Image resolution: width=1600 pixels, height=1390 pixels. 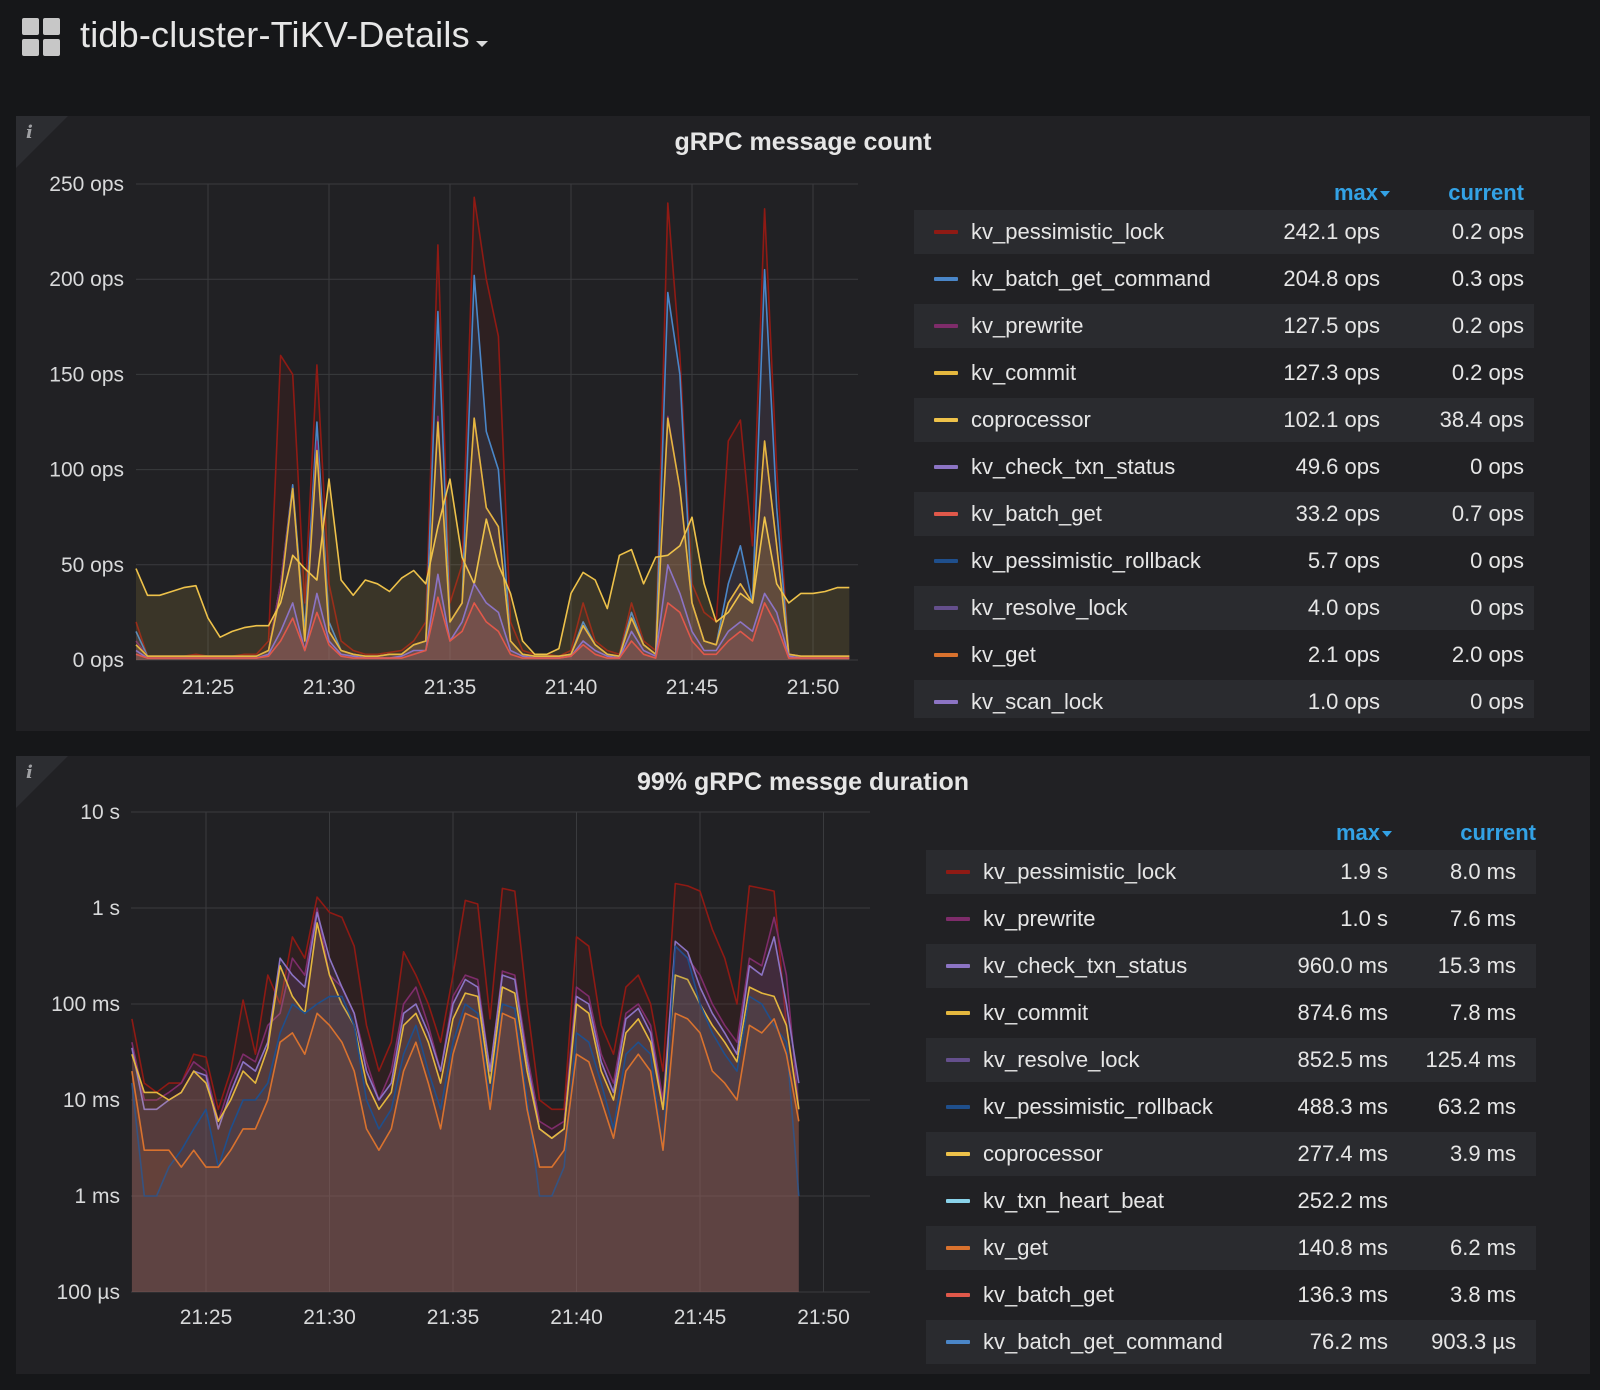 What do you see at coordinates (1471, 1059) in the screenshot?
I see `legend-current-value: 125.4 ms` at bounding box center [1471, 1059].